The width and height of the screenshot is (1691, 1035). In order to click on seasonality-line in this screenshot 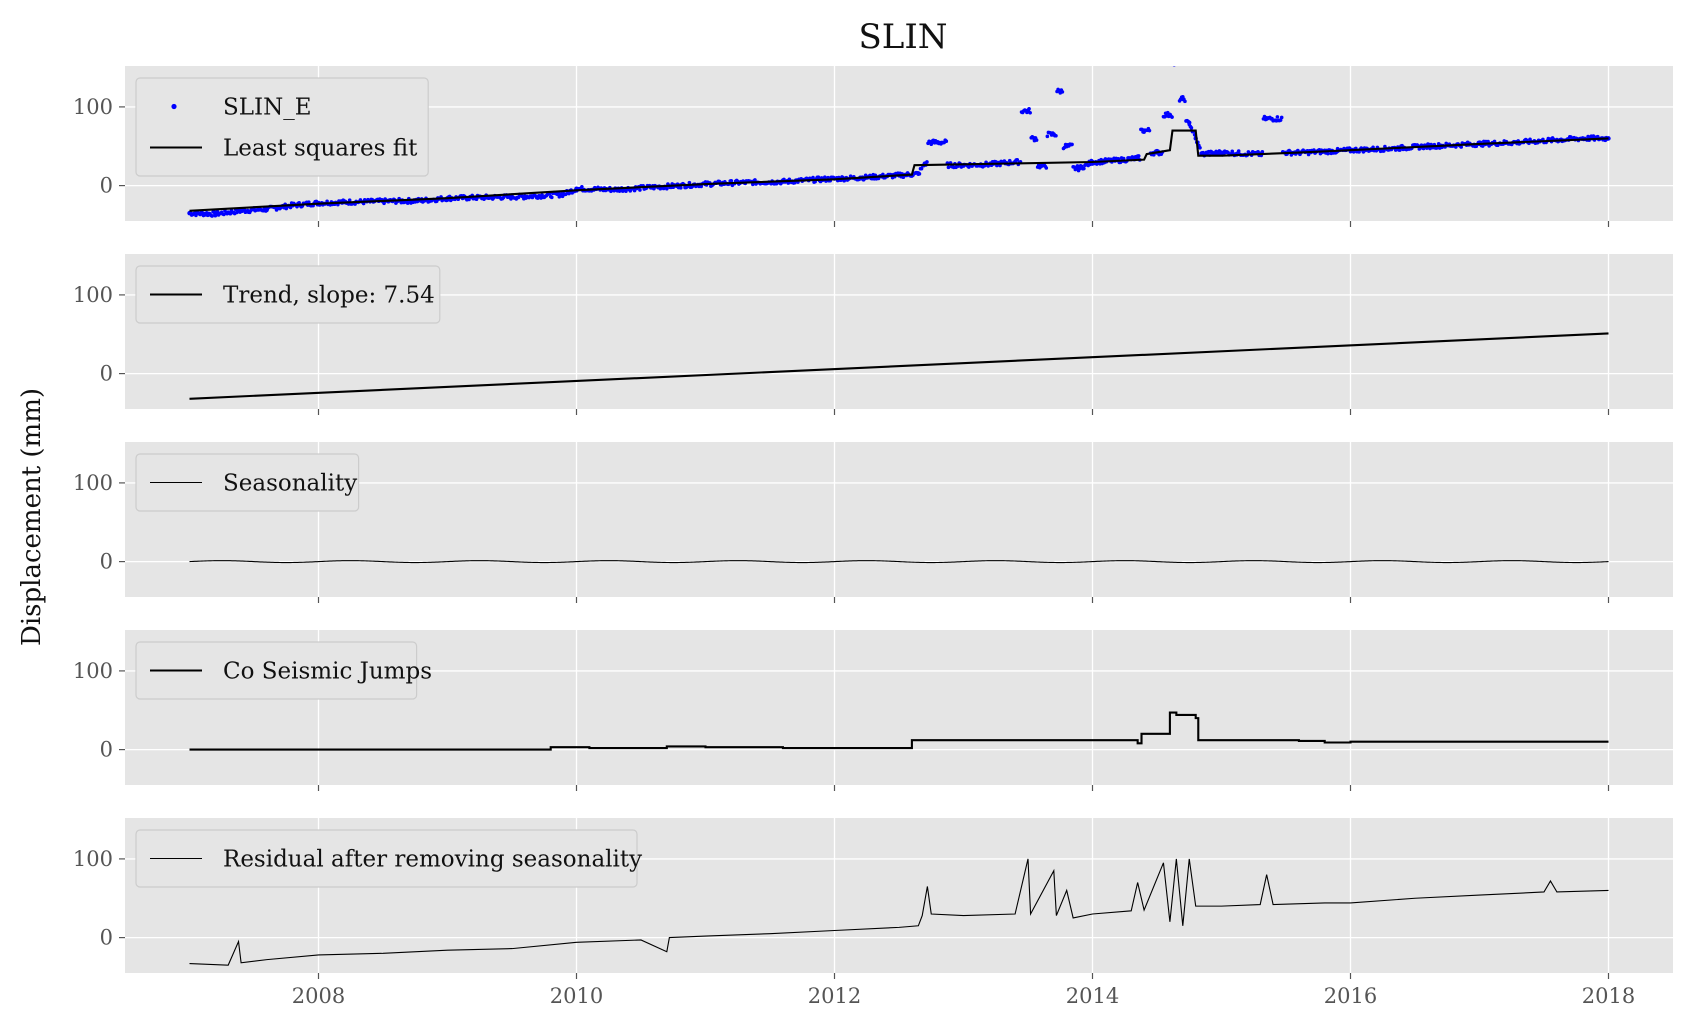, I will do `click(899, 562)`.